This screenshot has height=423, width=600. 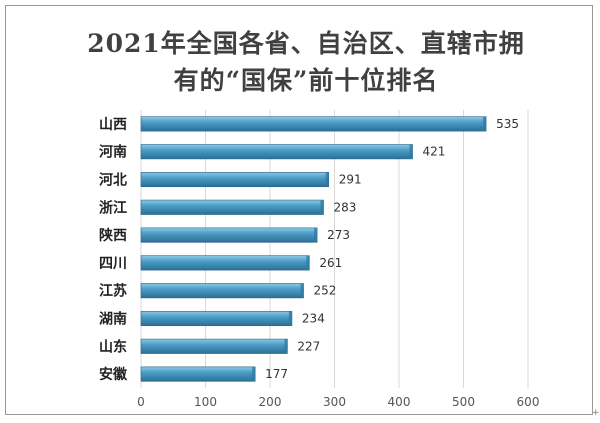 I want to click on data-label: 421, so click(x=434, y=152).